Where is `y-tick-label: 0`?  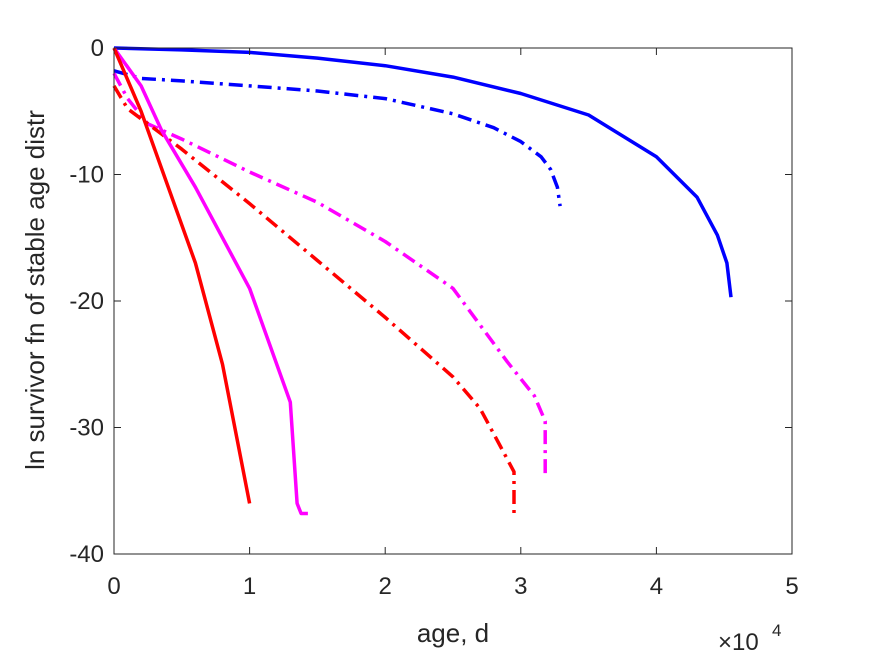
y-tick-label: 0 is located at coordinates (97, 48).